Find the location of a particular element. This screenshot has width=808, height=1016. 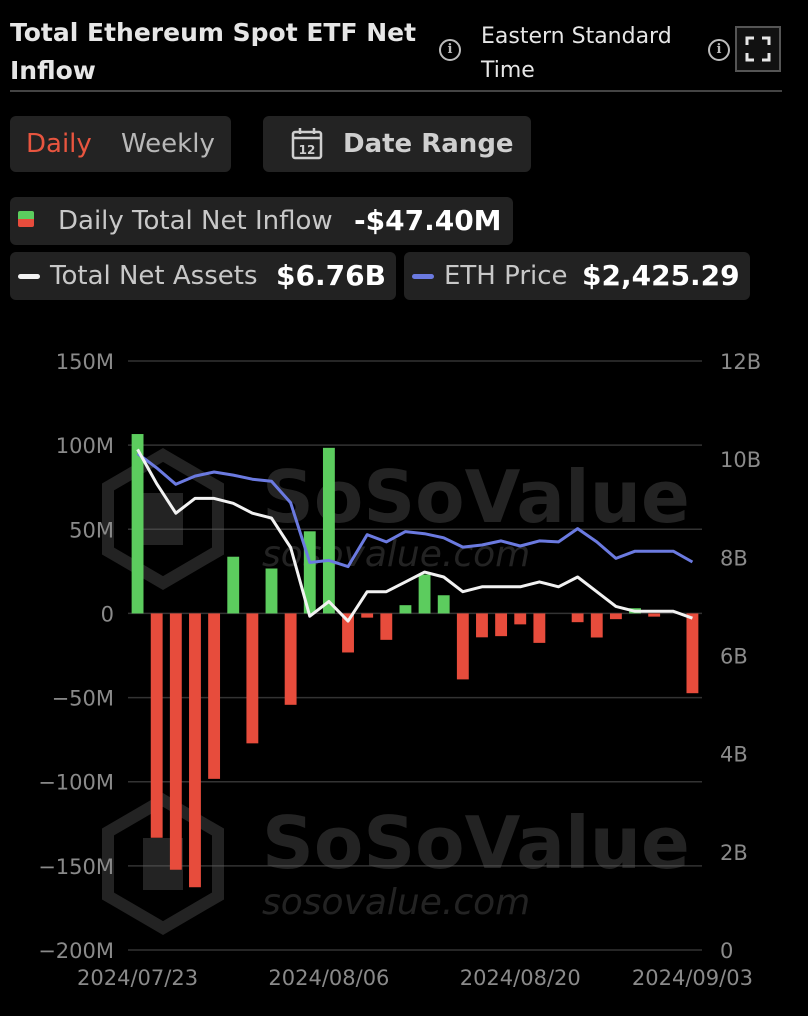

calendar-icon-day: 12 is located at coordinates (307, 150).